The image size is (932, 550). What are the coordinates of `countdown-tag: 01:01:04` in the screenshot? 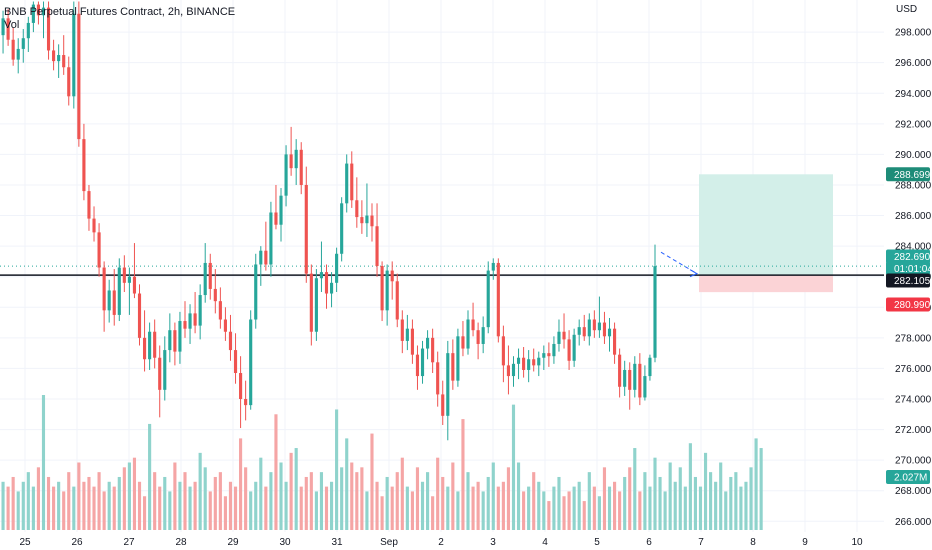 It's located at (909, 268).